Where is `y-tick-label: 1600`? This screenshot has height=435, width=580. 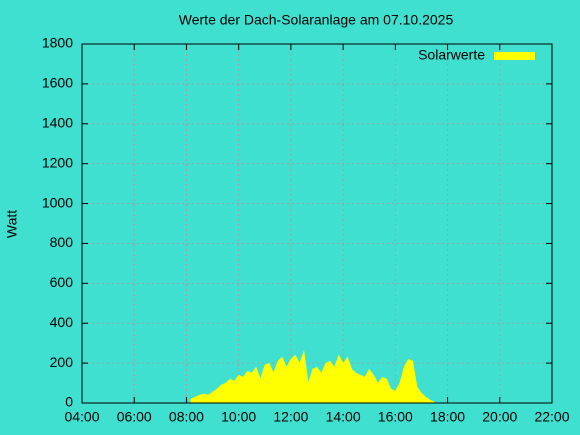
y-tick-label: 1600 is located at coordinates (57, 83).